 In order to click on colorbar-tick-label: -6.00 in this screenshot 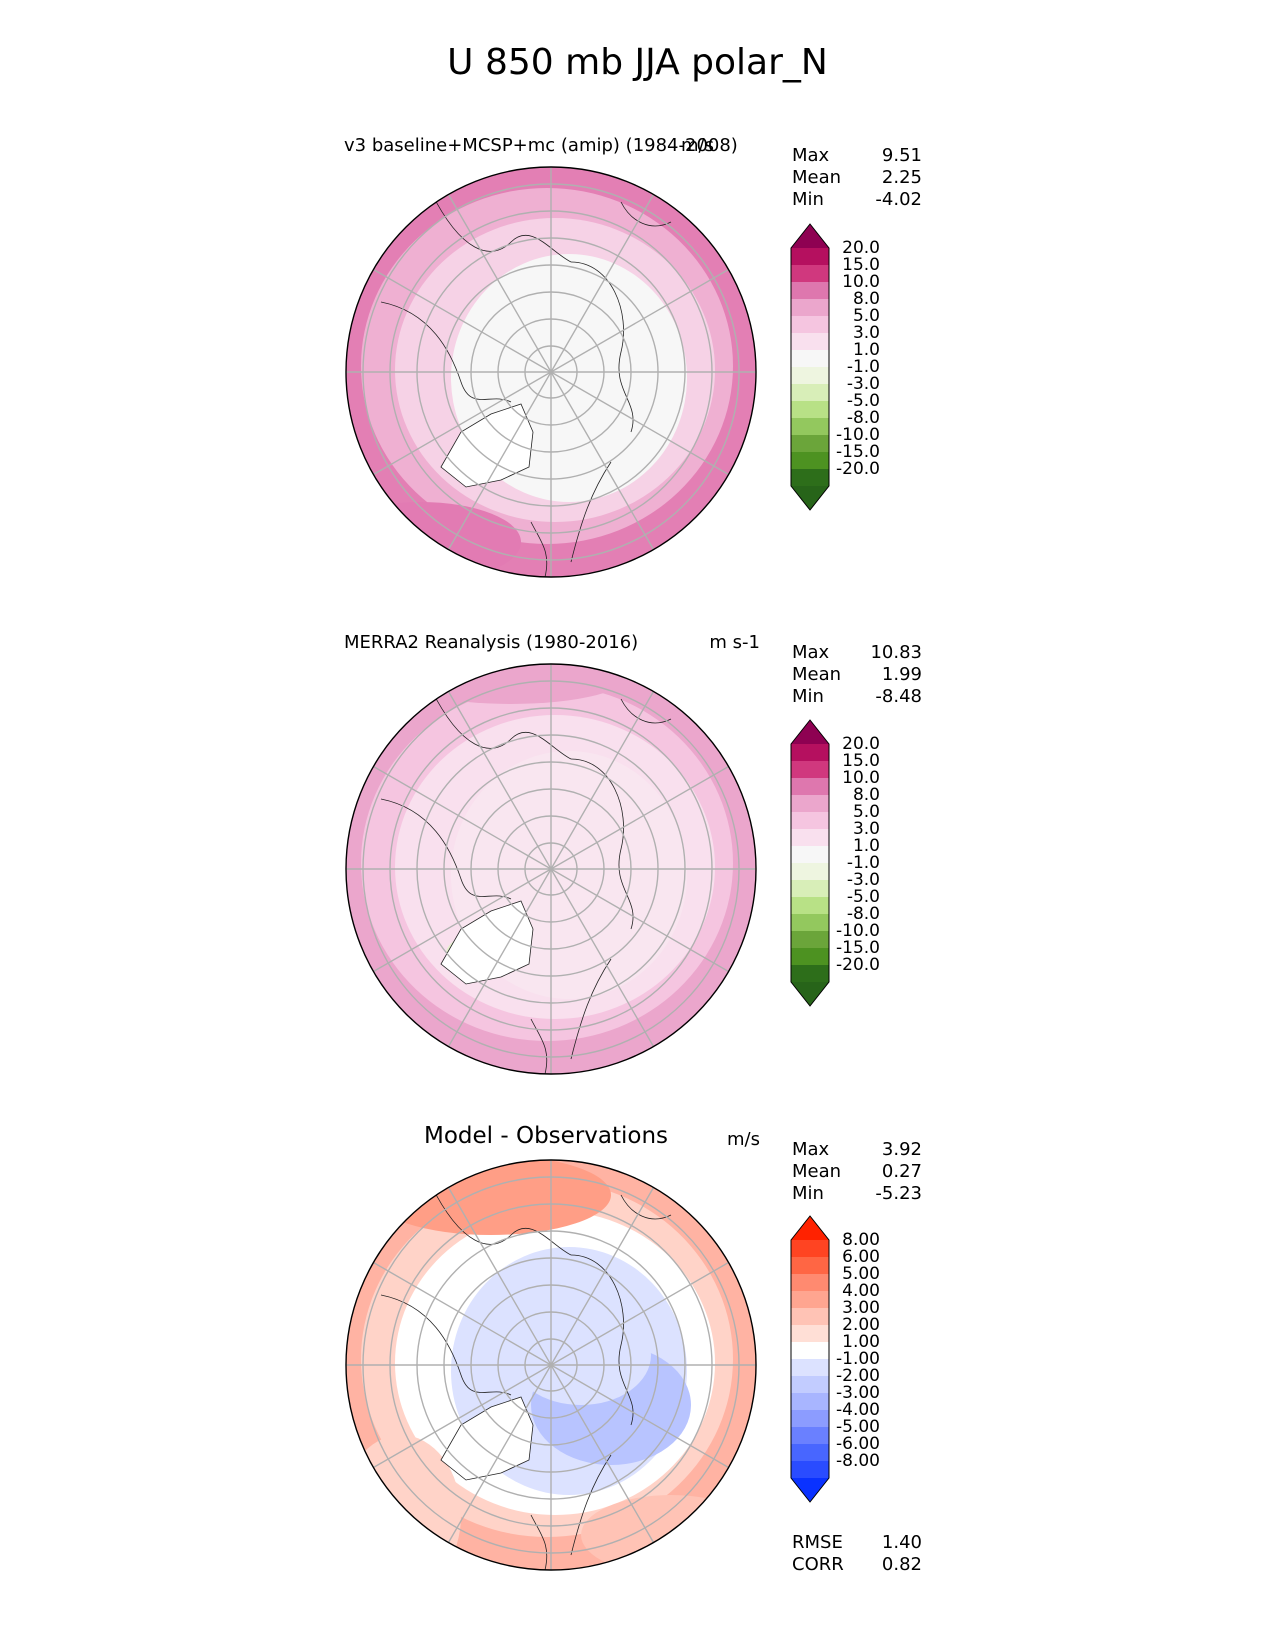, I will do `click(858, 1444)`.